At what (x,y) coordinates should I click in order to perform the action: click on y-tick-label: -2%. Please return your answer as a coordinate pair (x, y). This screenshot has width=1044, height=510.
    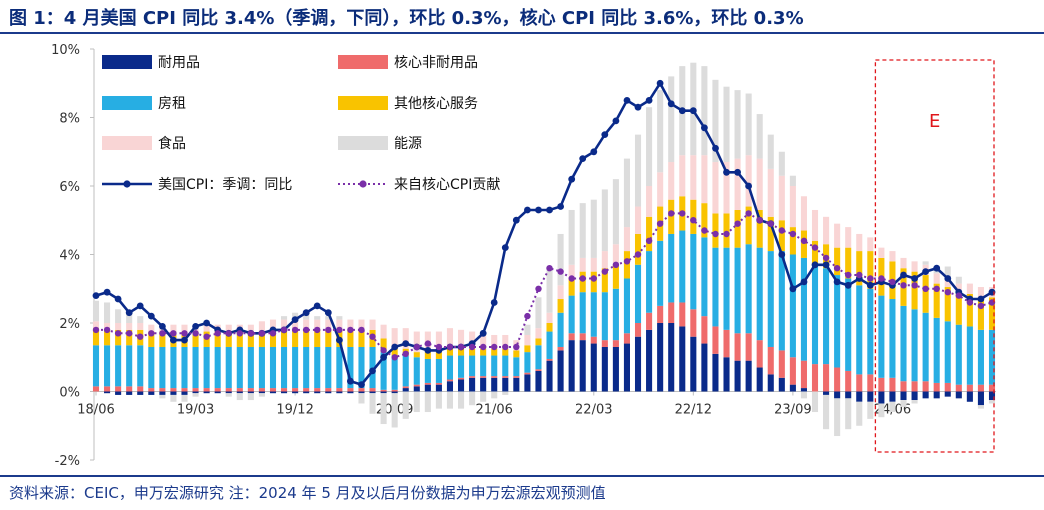
    Looking at the image, I should click on (67, 461).